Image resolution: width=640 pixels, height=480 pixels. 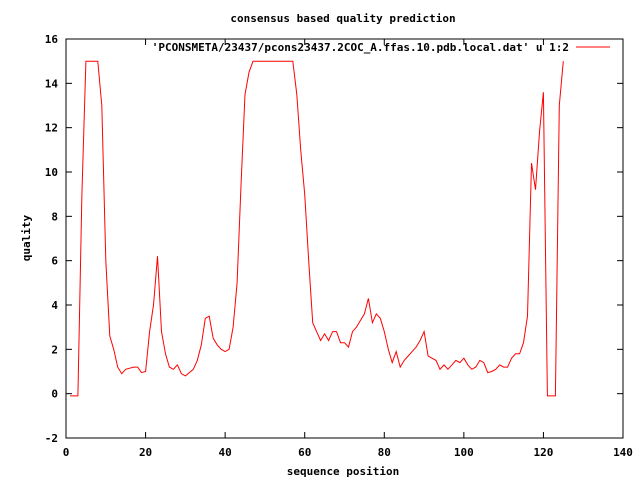 What do you see at coordinates (51, 172) in the screenshot?
I see `y-tick-label: 10` at bounding box center [51, 172].